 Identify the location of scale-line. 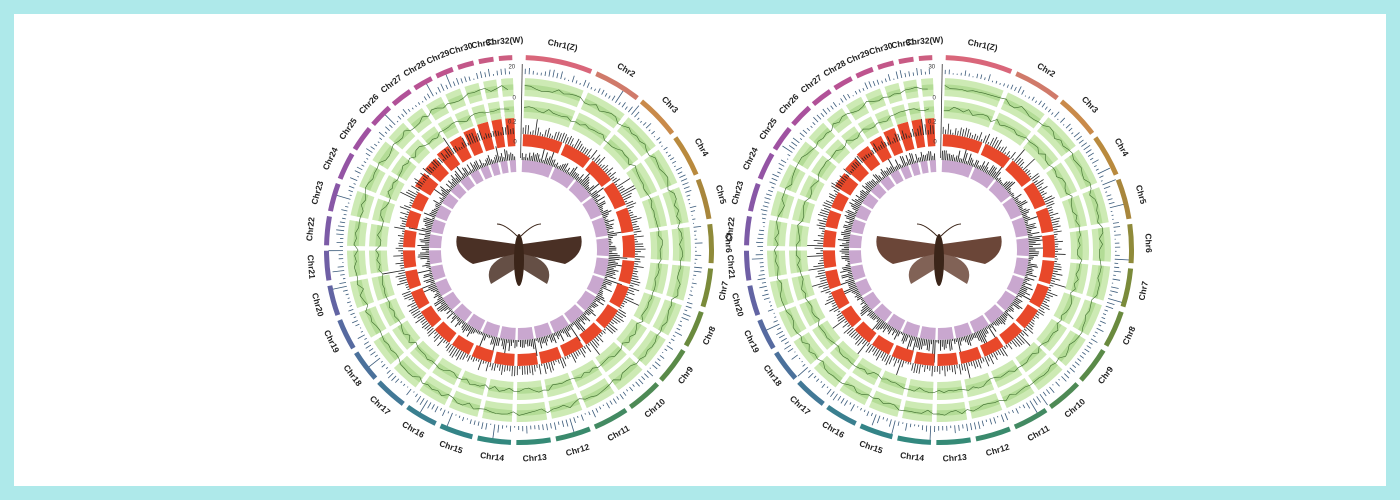
(521, 111).